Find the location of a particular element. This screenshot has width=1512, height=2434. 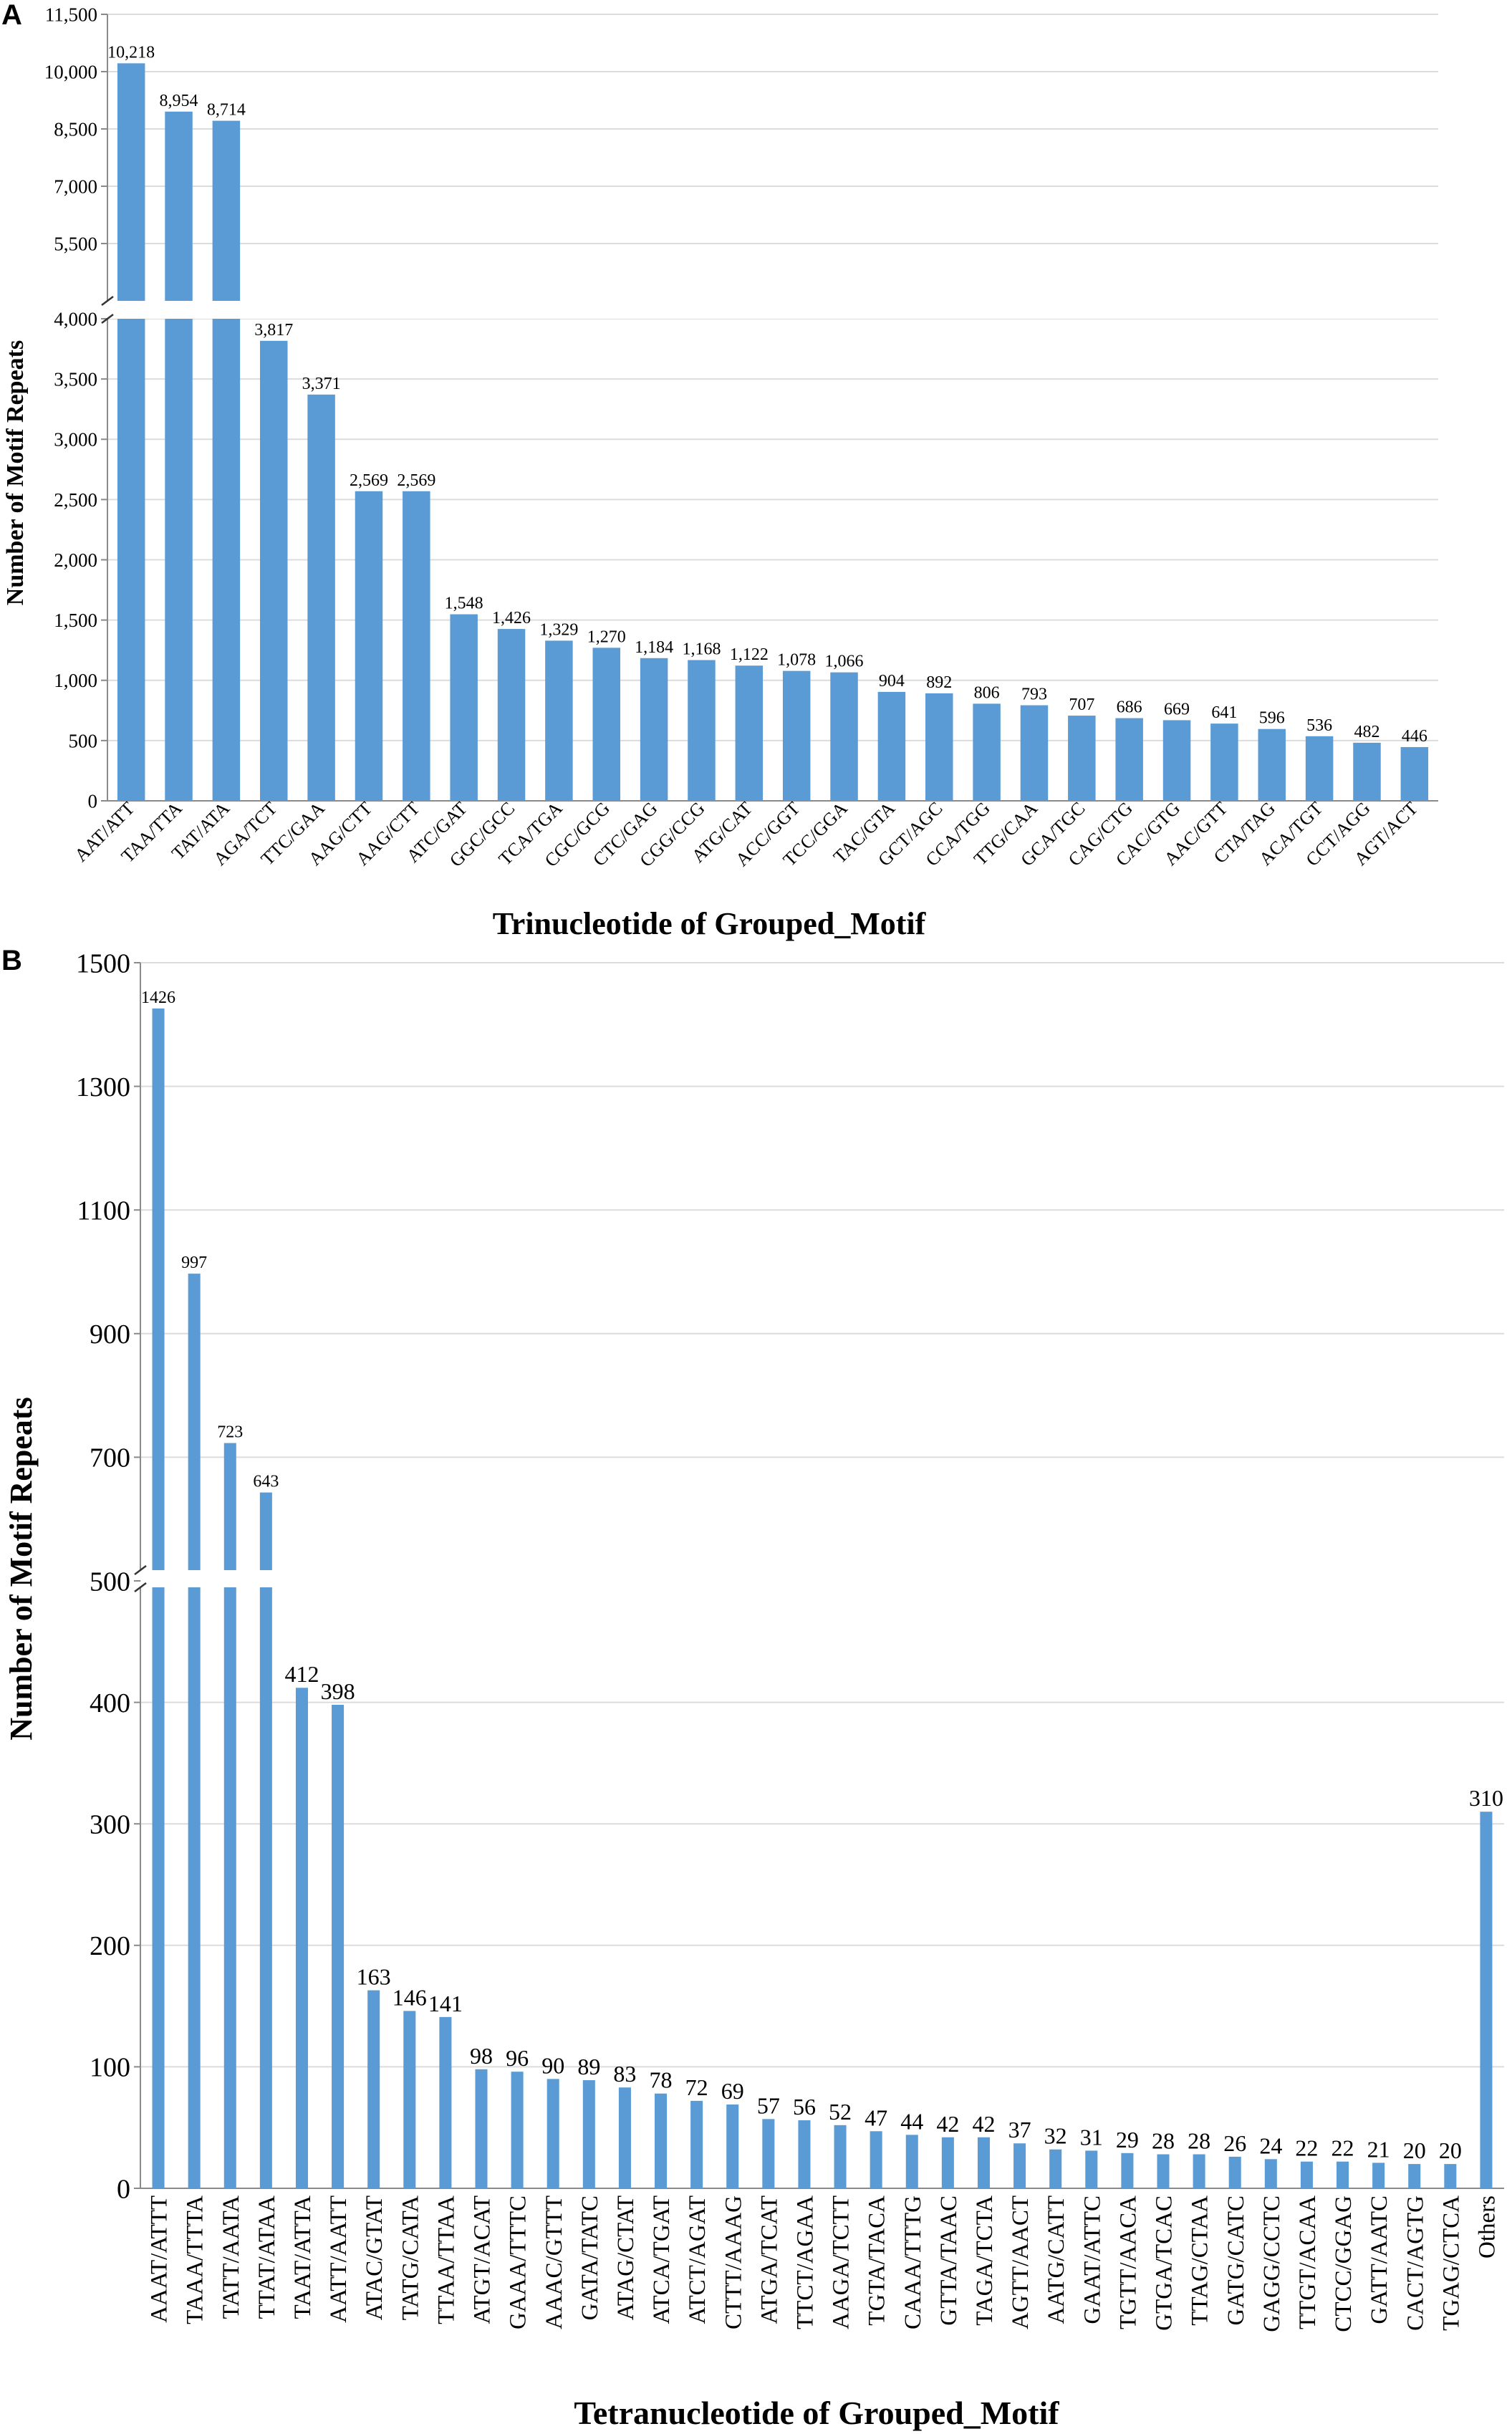

data-label: 806 is located at coordinates (987, 692).